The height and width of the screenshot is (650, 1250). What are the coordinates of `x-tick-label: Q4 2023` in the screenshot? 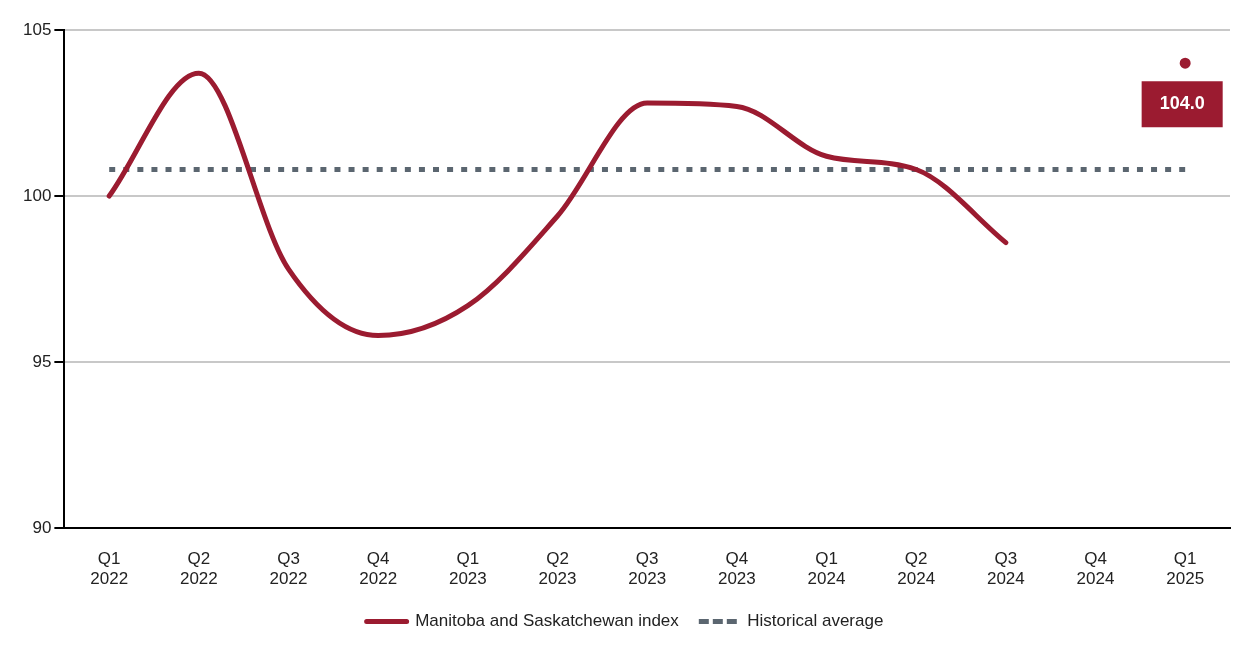 It's located at (736, 569).